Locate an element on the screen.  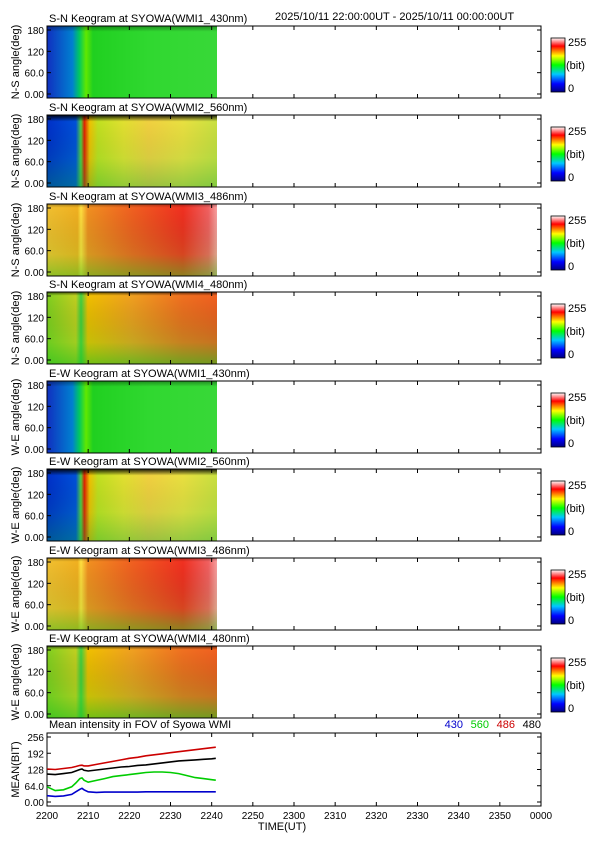
panel-title: E-W Keogram at SYOWA(WMI3_486nm) is located at coordinates (149, 551).